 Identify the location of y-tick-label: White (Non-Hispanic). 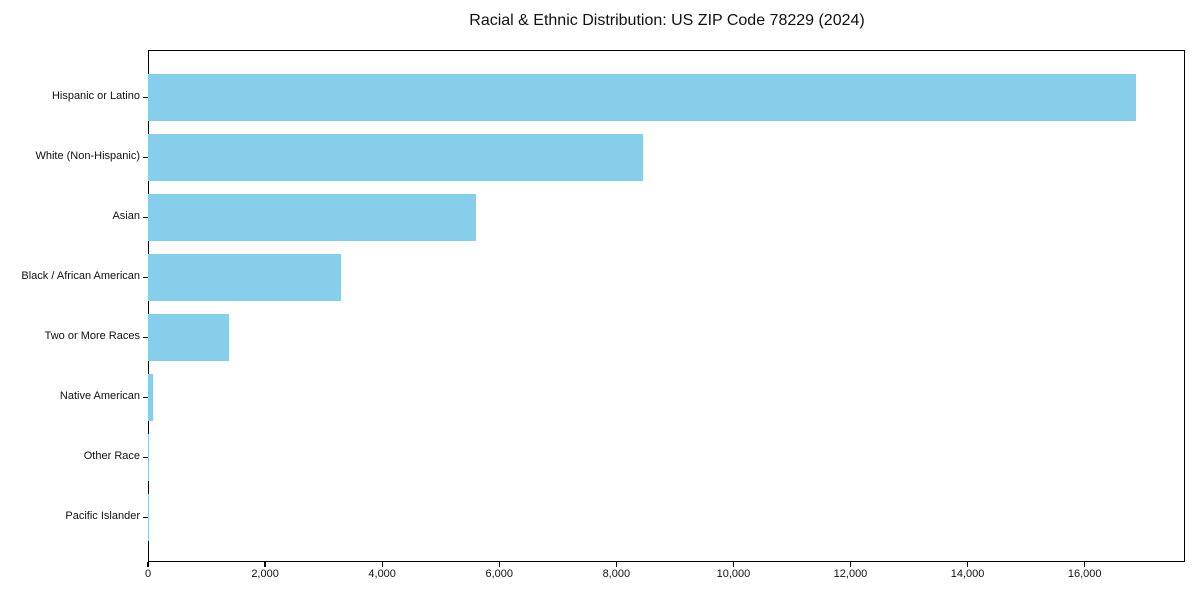
(87, 156).